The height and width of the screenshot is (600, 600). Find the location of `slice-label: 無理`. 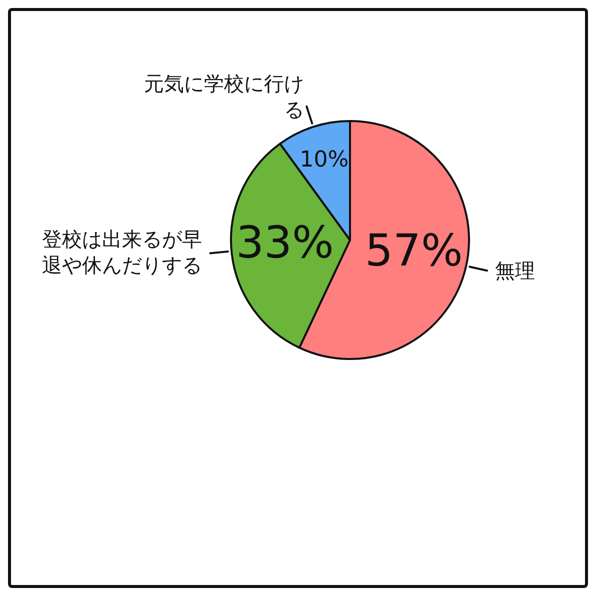

slice-label: 無理 is located at coordinates (515, 270).